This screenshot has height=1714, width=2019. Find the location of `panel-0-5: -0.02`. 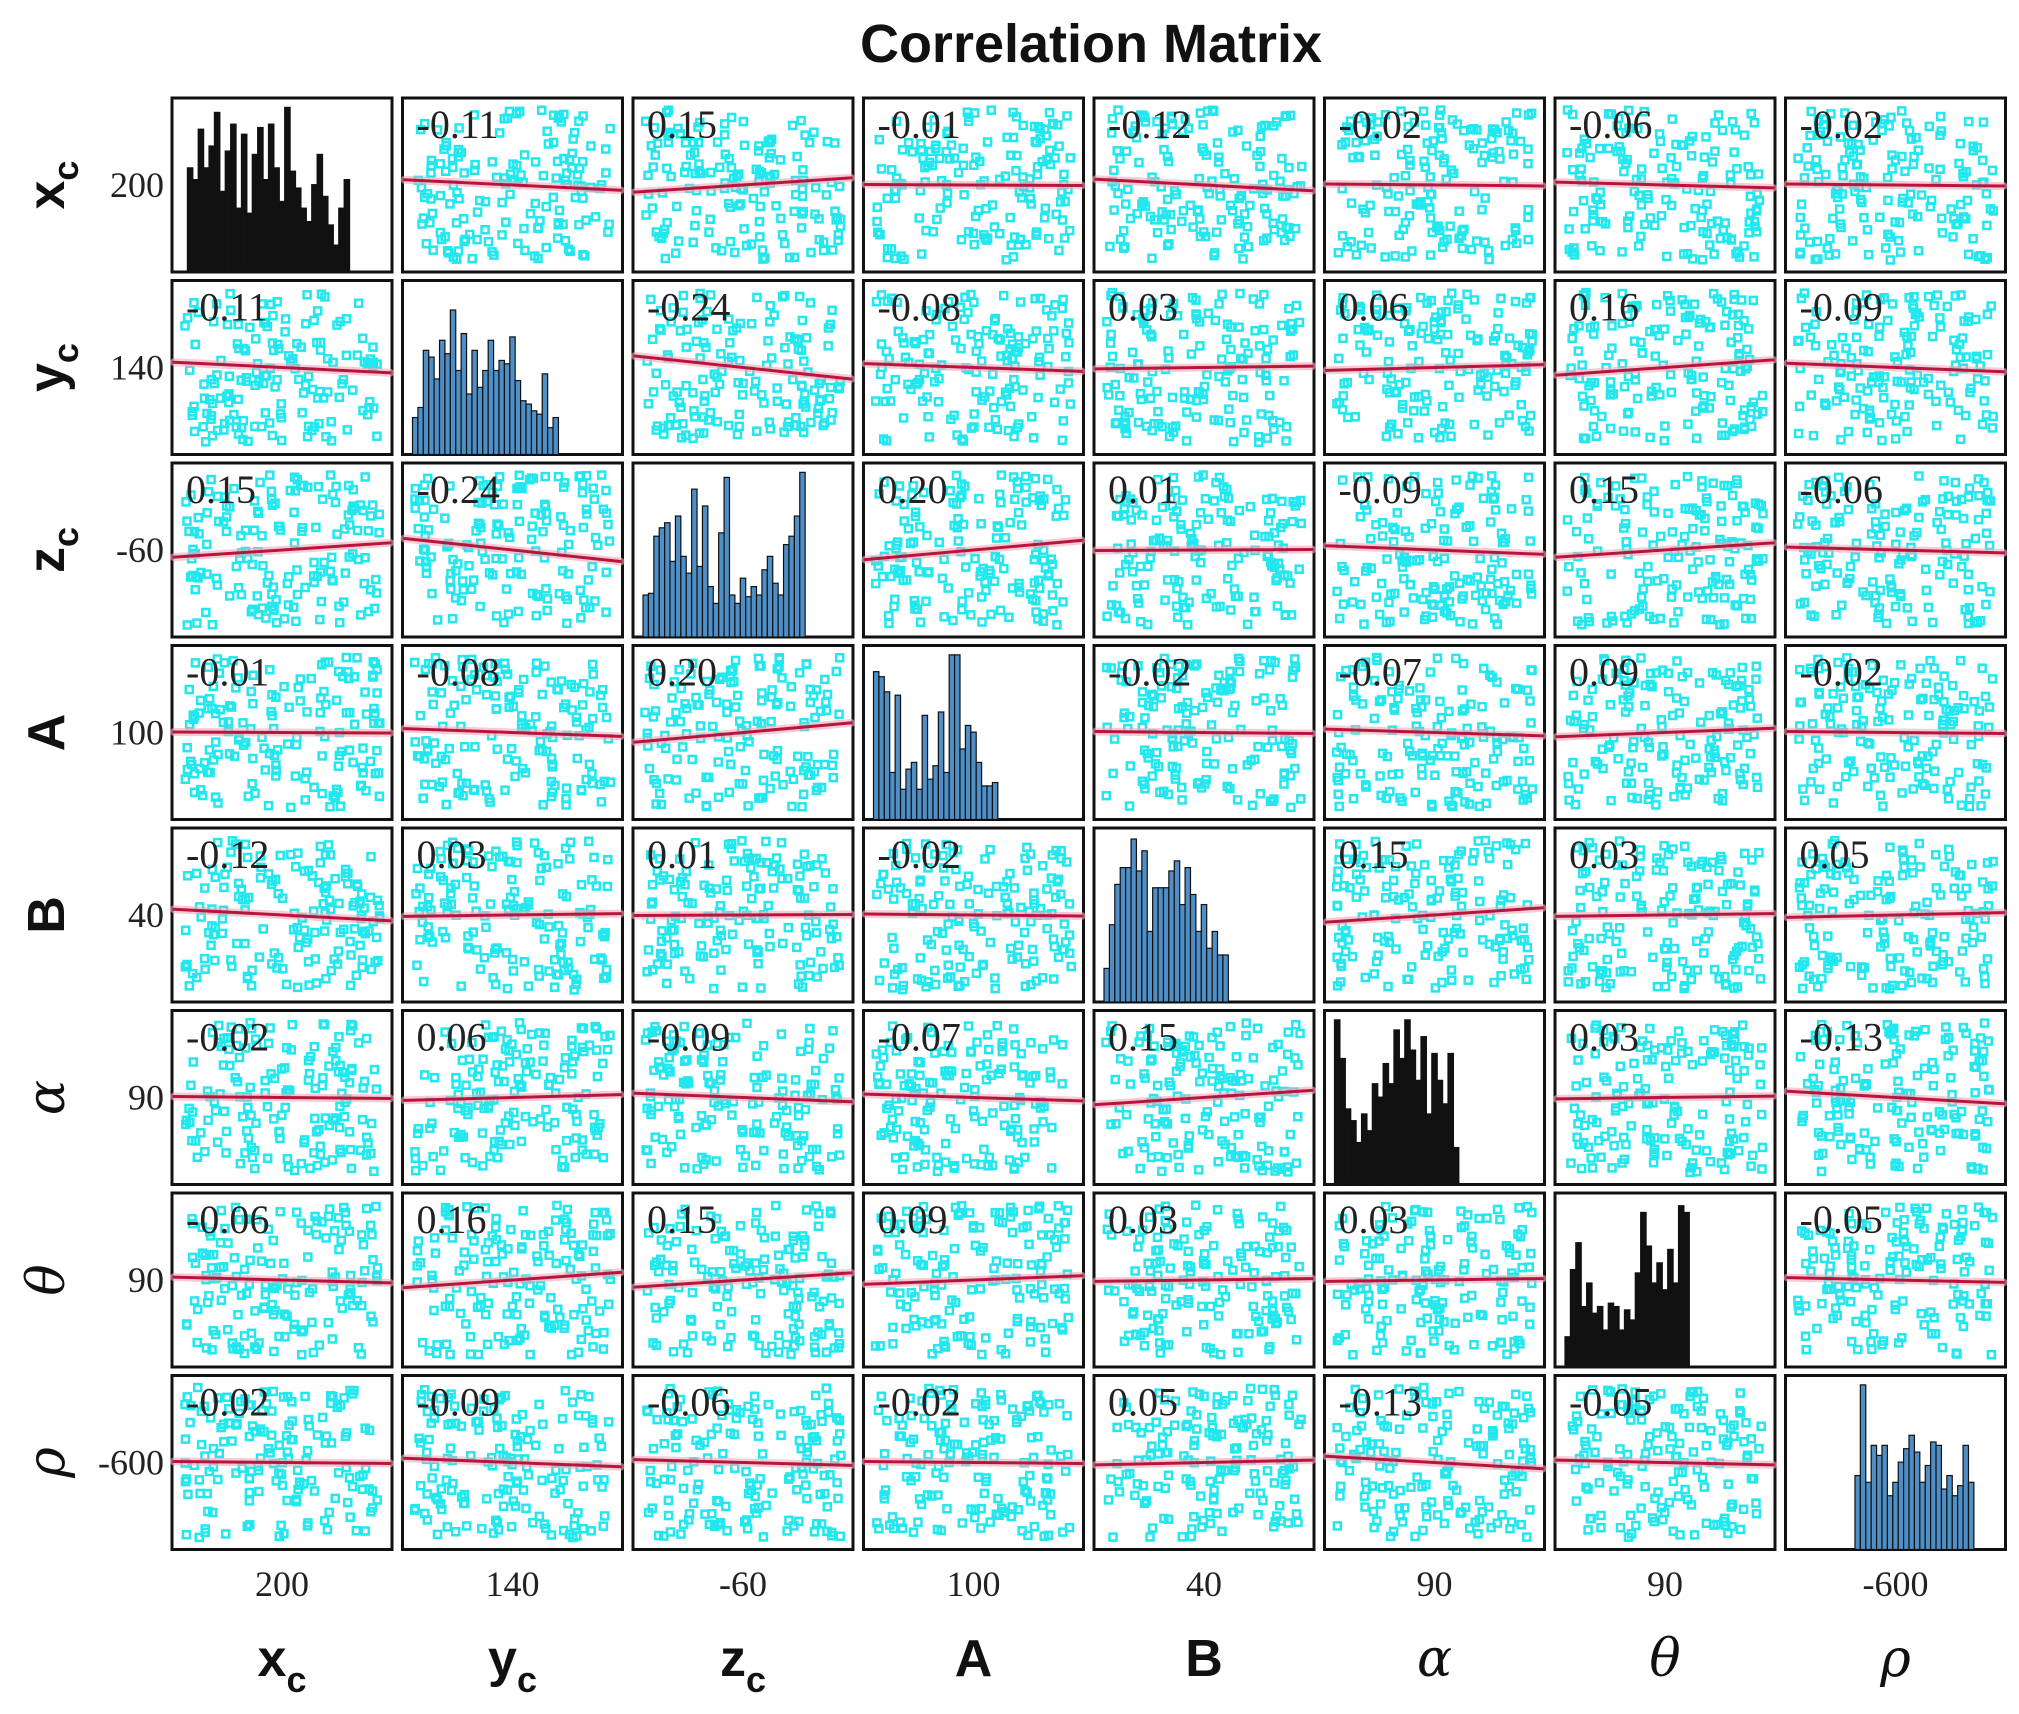

panel-0-5: -0.02 is located at coordinates (1434, 185).